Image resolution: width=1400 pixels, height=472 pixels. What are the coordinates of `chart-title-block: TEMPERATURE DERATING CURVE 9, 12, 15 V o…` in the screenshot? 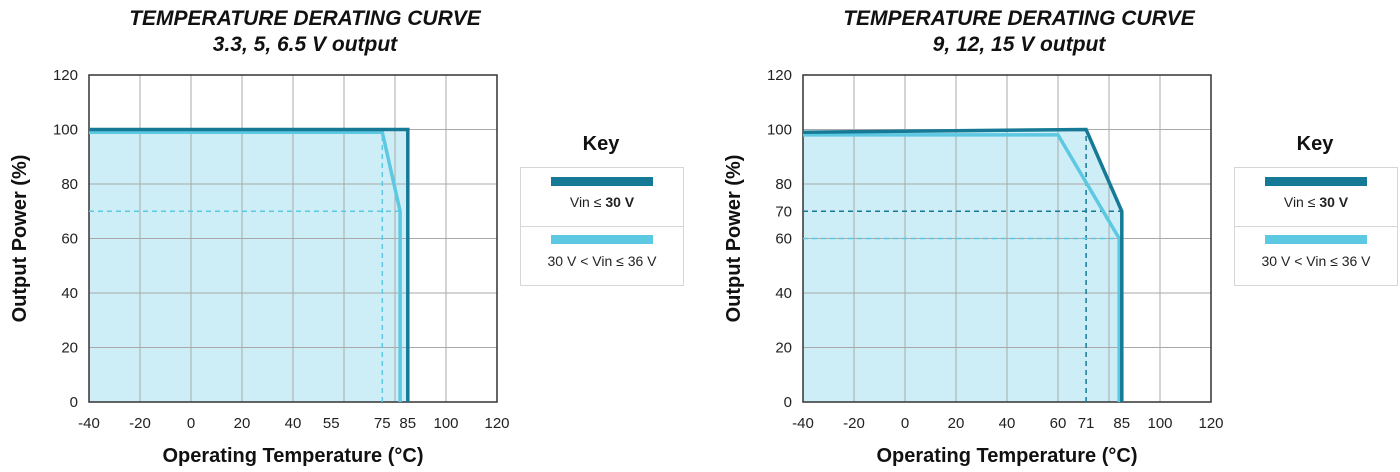 It's located at (1019, 32).